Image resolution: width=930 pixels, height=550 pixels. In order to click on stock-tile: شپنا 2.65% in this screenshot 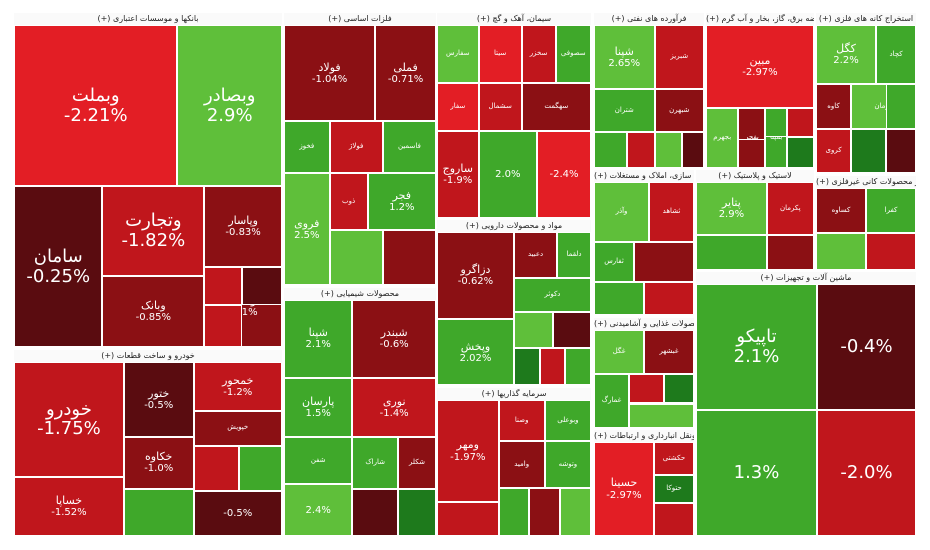, I will do `click(624, 57)`.